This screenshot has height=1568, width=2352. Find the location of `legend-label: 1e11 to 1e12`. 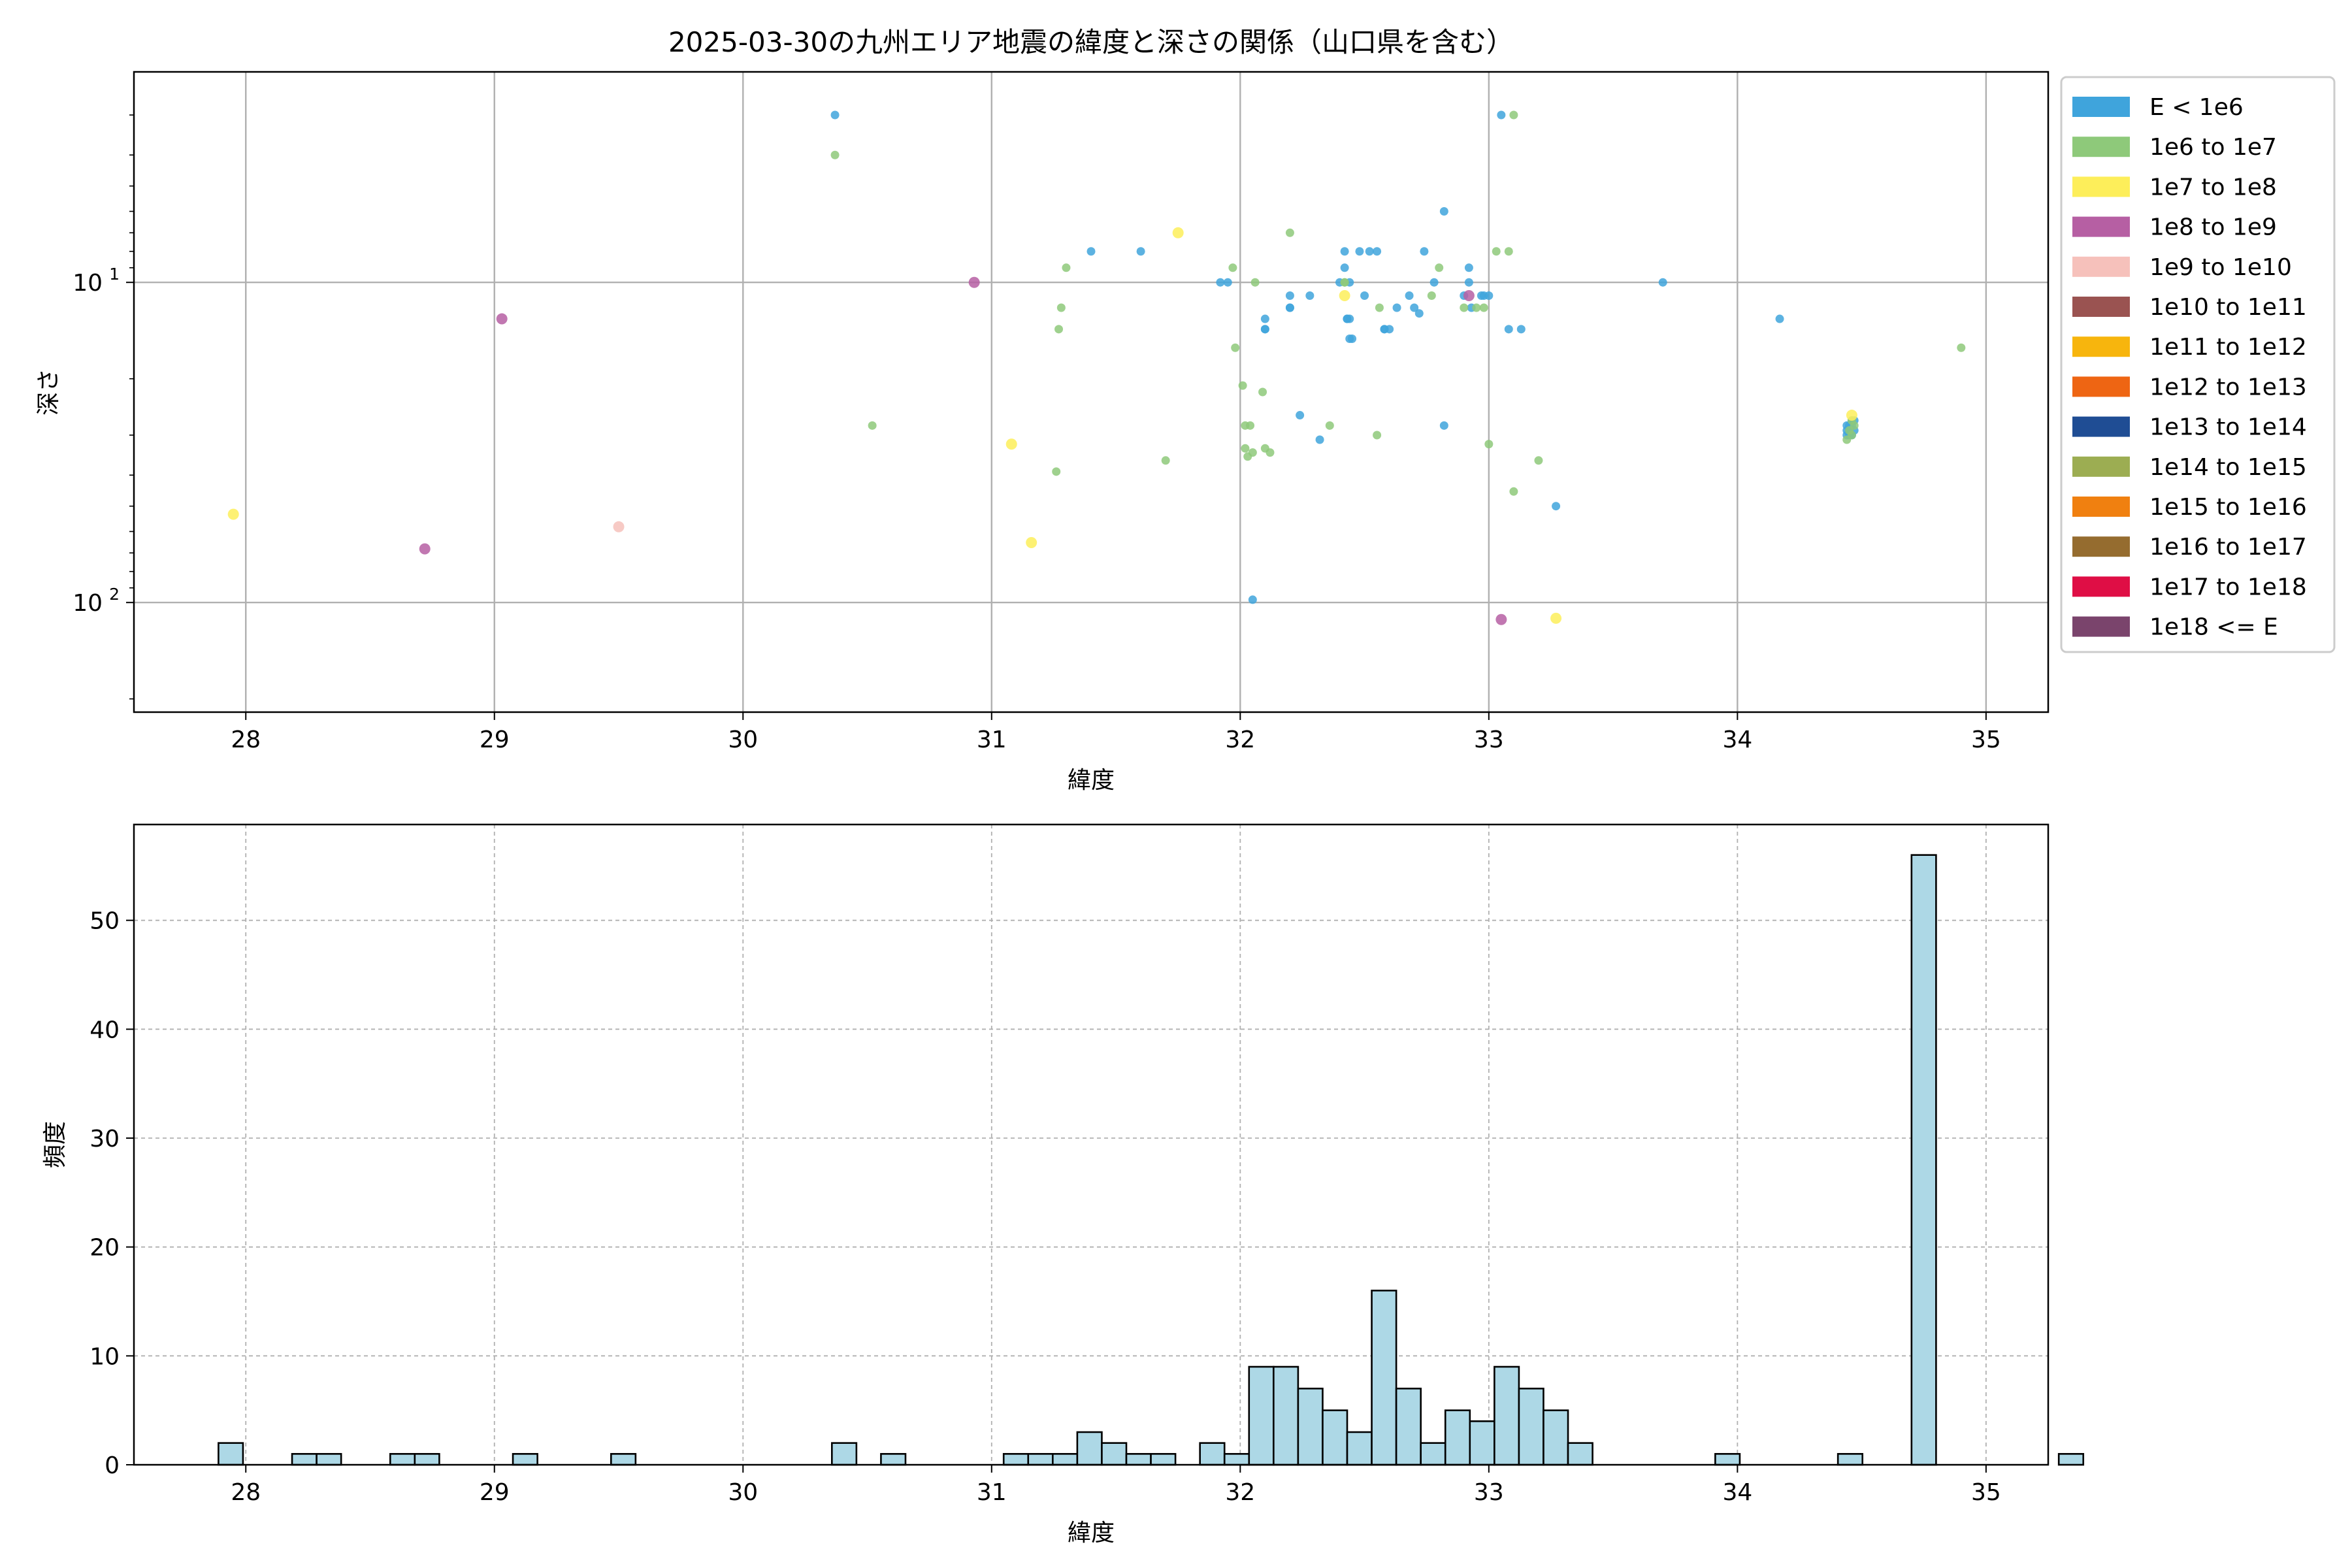

legend-label: 1e11 to 1e12 is located at coordinates (2228, 347).